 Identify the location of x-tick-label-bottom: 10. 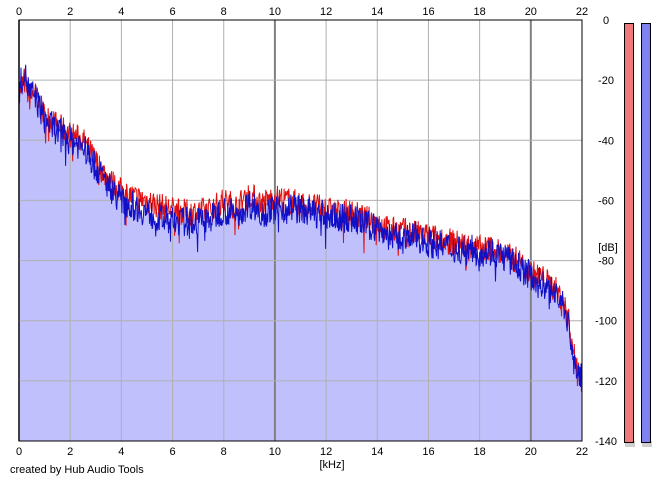
(275, 452).